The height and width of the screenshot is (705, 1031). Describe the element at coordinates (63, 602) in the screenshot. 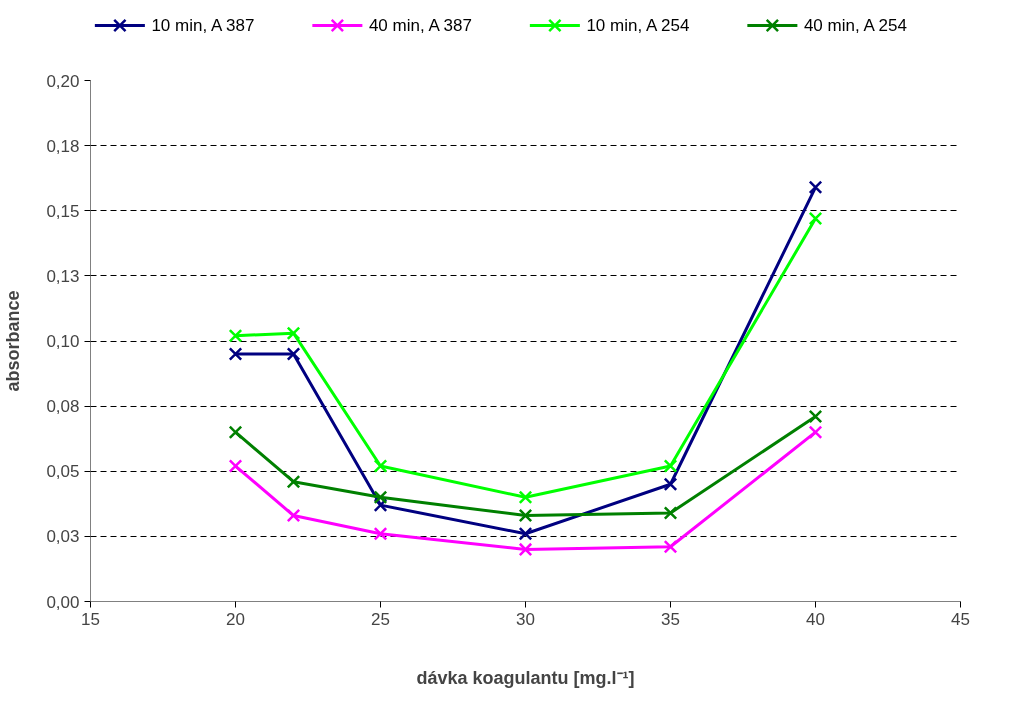

I see `y-tick-label: 0,00` at that location.